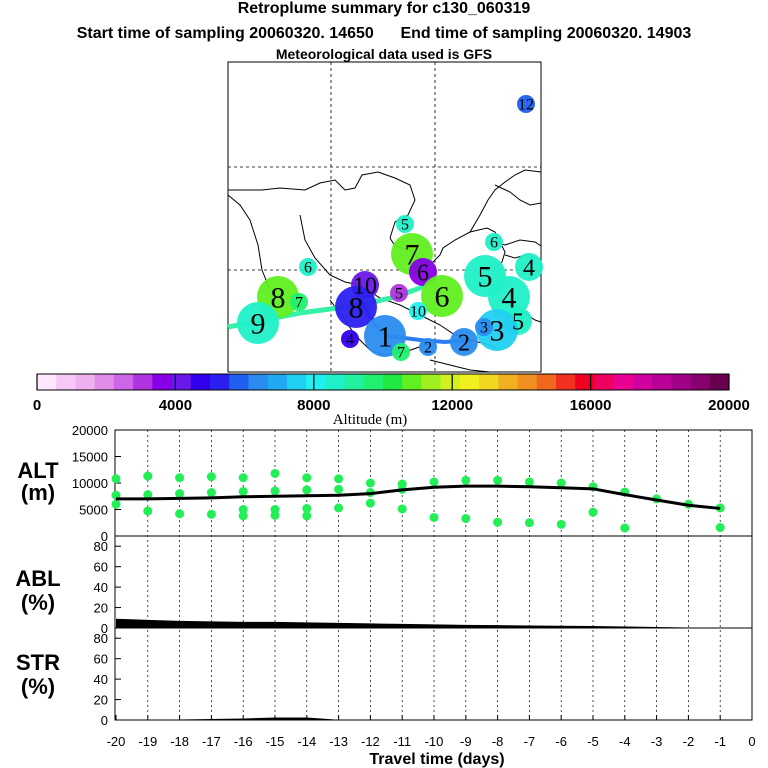 The height and width of the screenshot is (768, 768). I want to click on colorbar-tick-label: 0, so click(37, 405).